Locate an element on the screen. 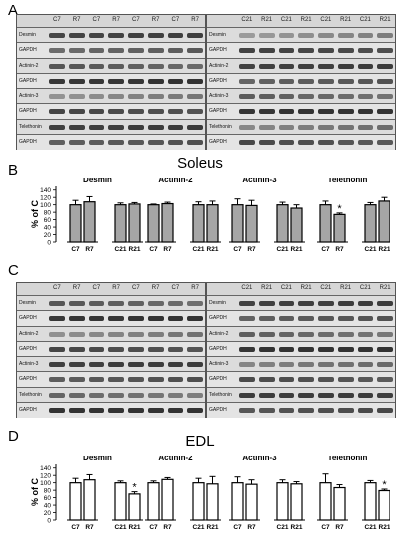 The image size is (400, 550). blot-row-label: Desmin is located at coordinates (217, 303).